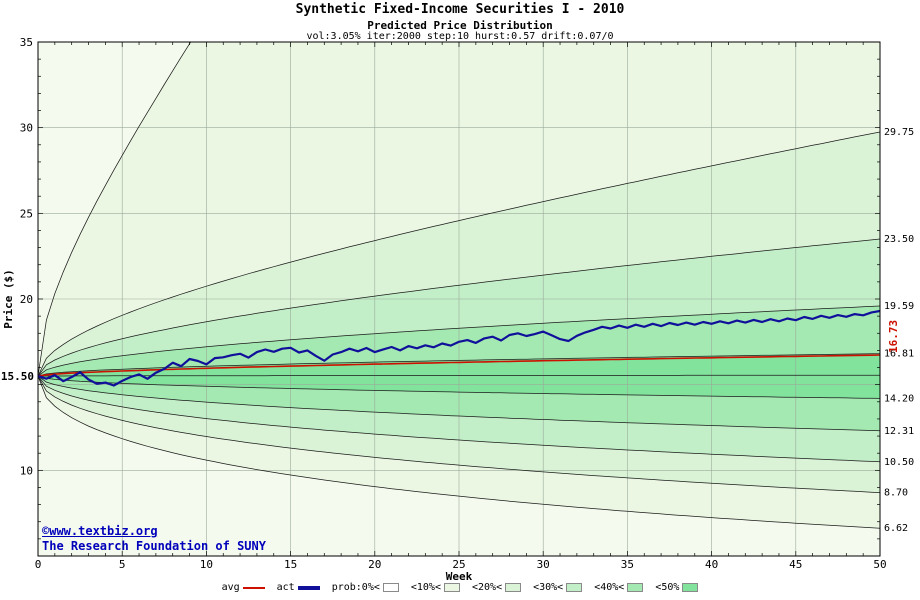  Describe the element at coordinates (374, 564) in the screenshot. I see `x-tick-label: 20` at that location.